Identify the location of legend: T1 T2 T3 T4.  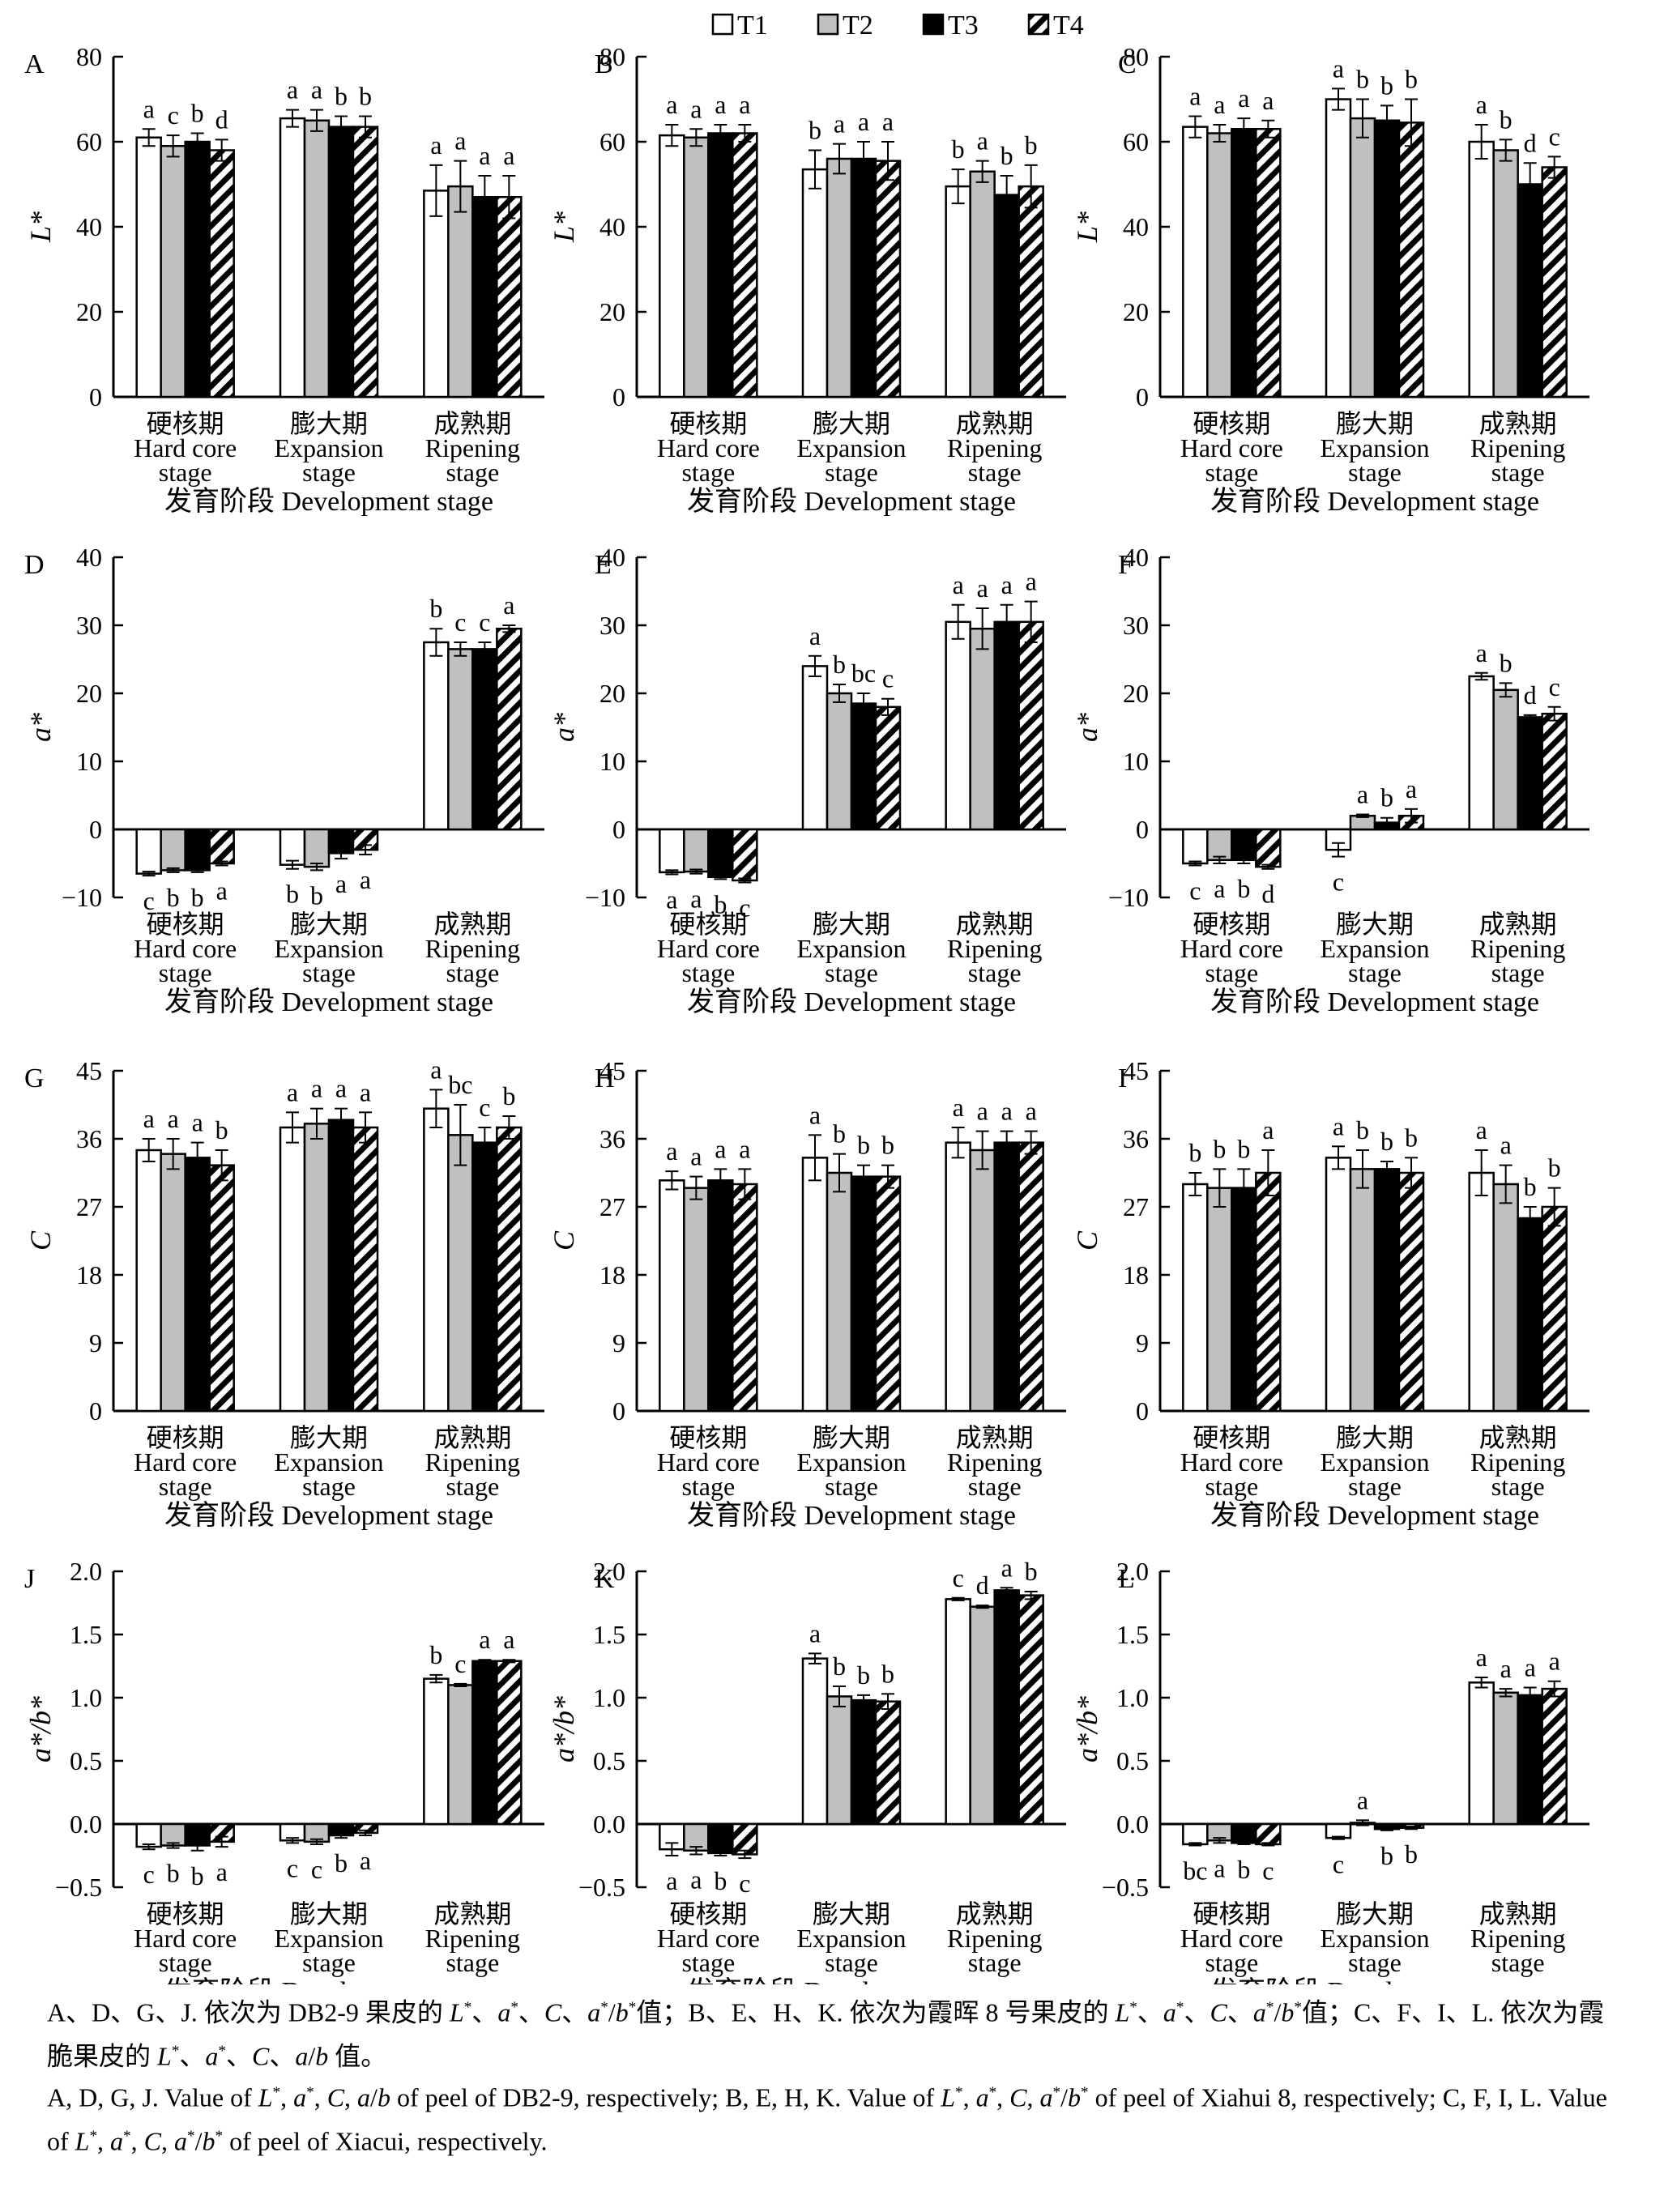
(897, 25).